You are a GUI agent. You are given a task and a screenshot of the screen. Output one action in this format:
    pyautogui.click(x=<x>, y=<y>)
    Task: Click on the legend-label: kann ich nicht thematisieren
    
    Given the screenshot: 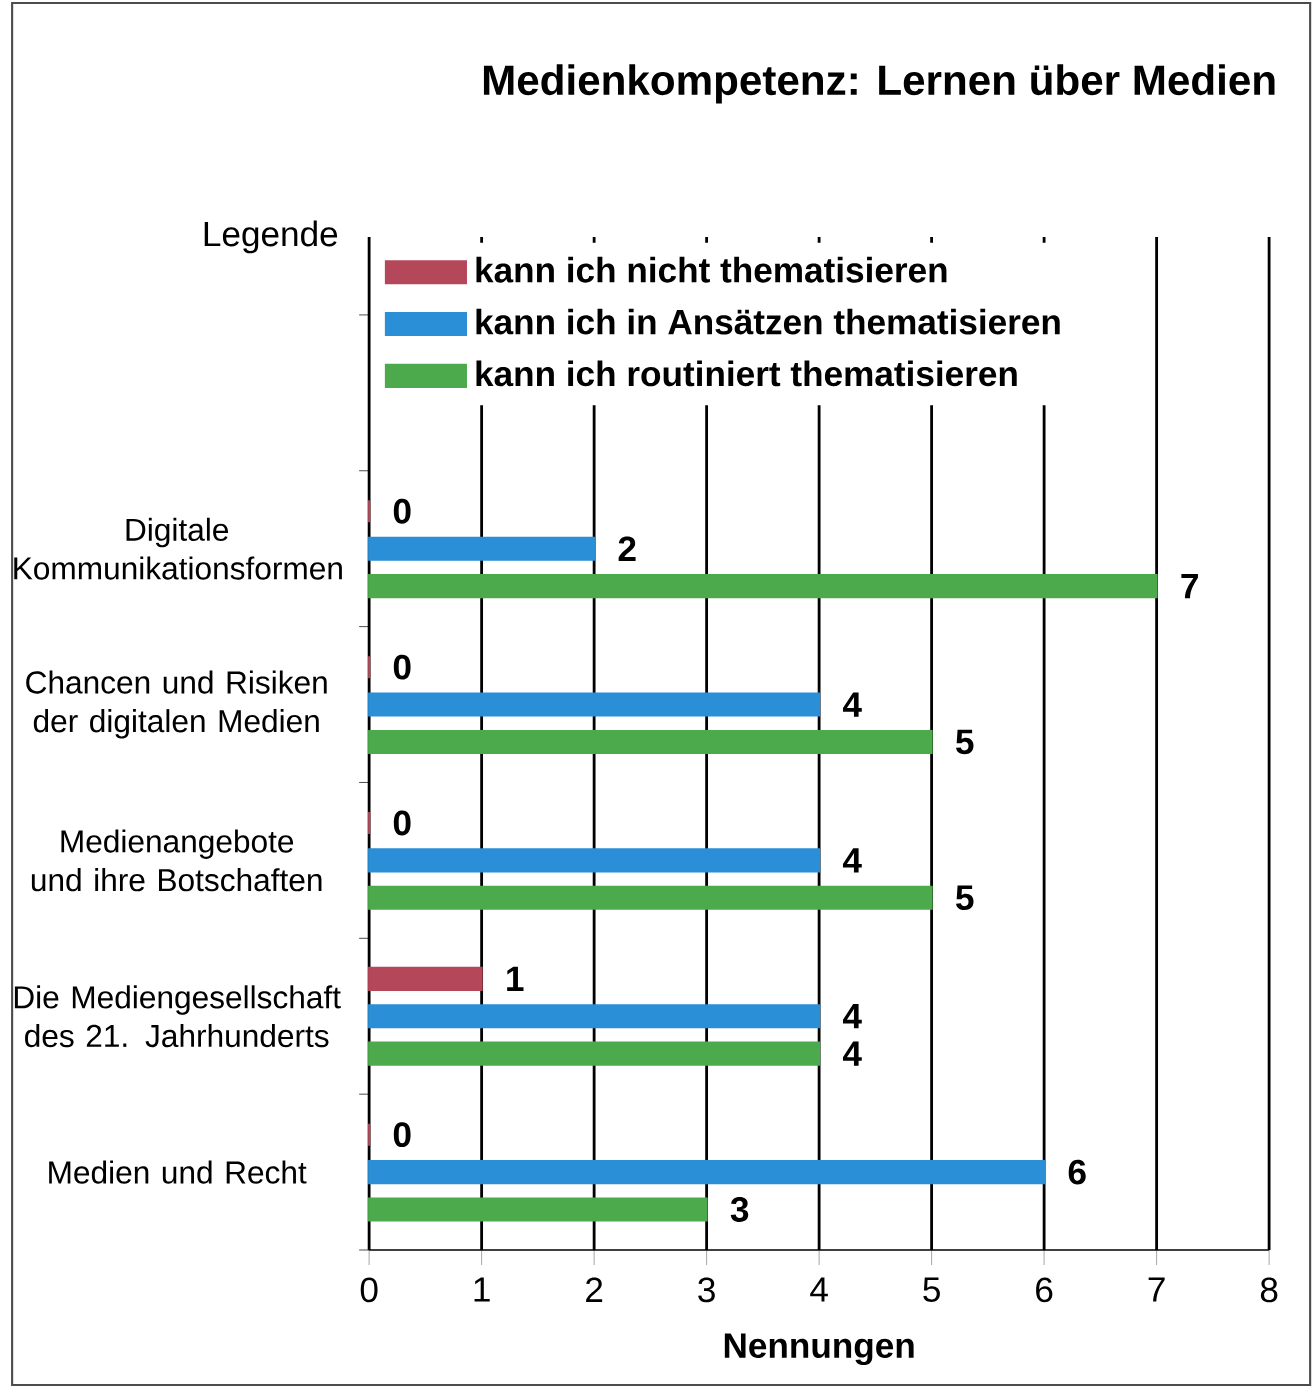 What is the action you would take?
    pyautogui.click(x=711, y=269)
    